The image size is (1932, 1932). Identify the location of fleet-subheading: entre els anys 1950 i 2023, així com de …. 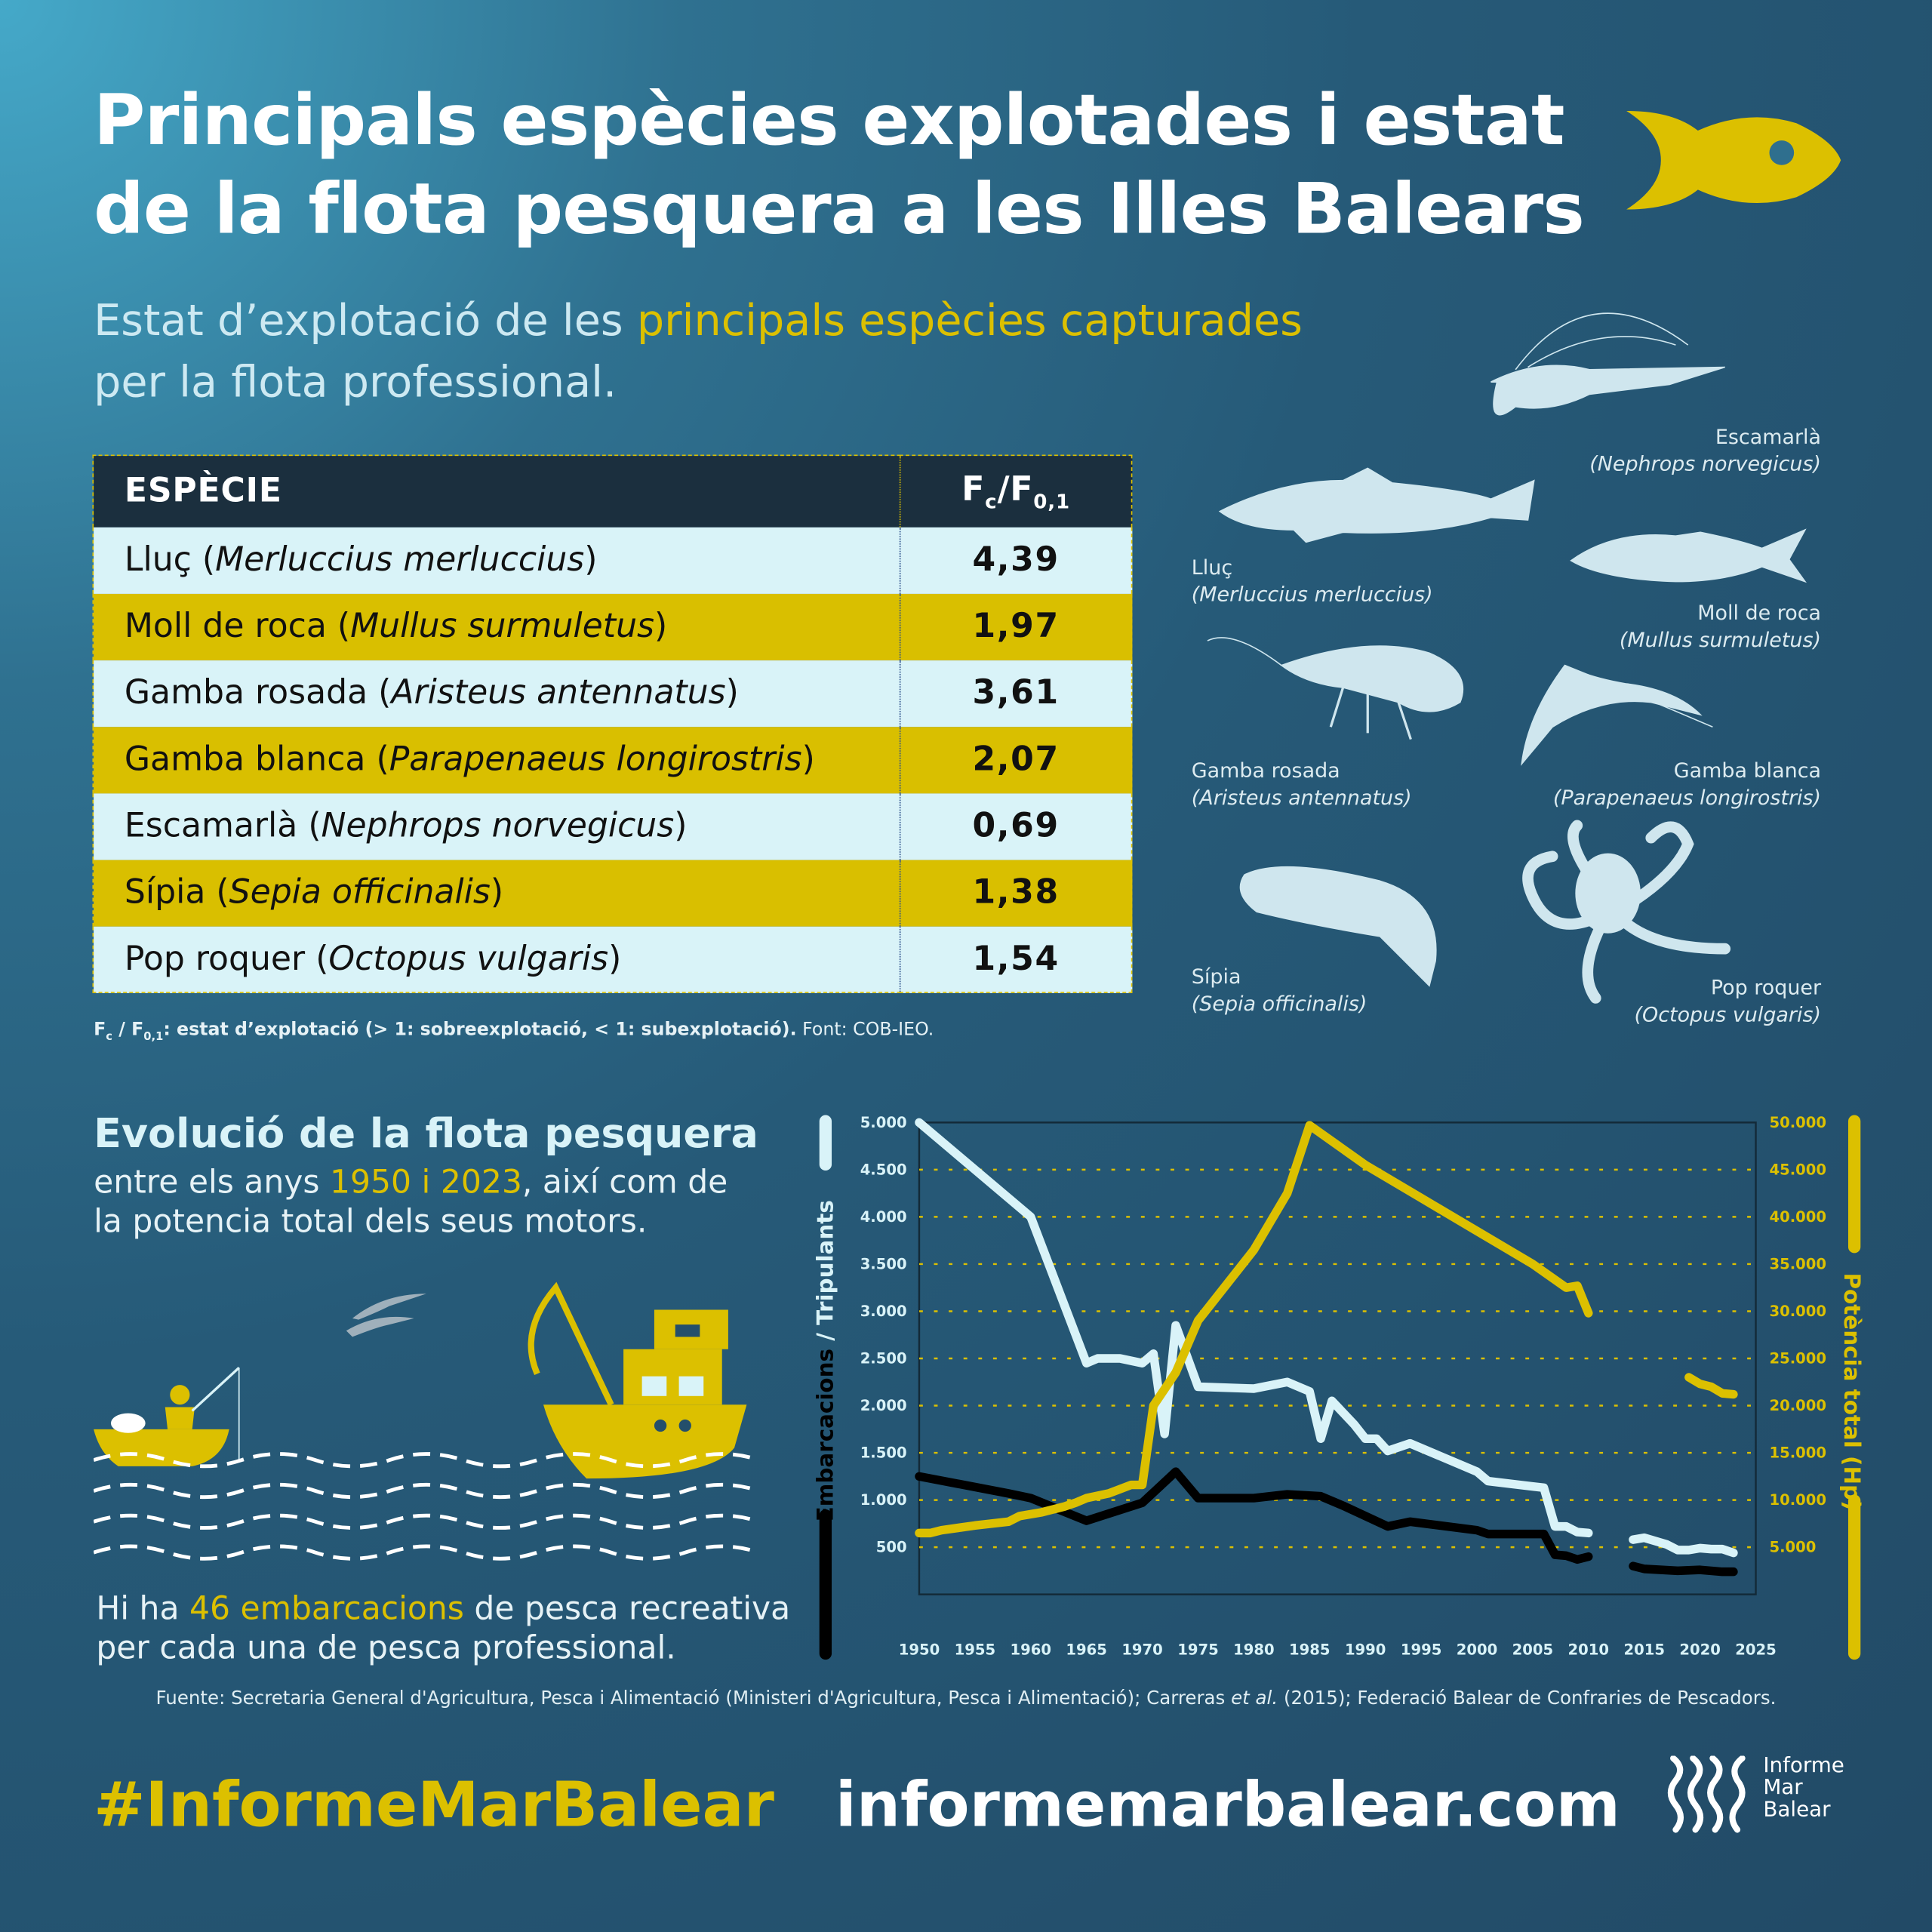
(411, 1202).